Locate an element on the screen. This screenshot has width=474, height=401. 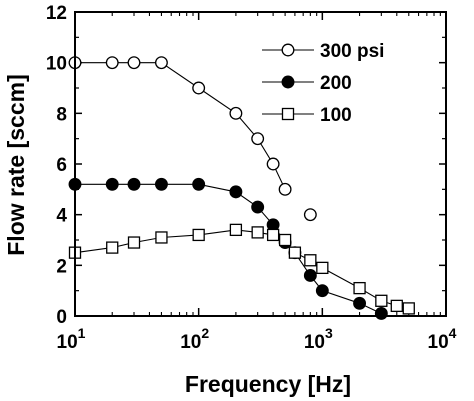
x-tick-label: 10³ is located at coordinates (318, 339).